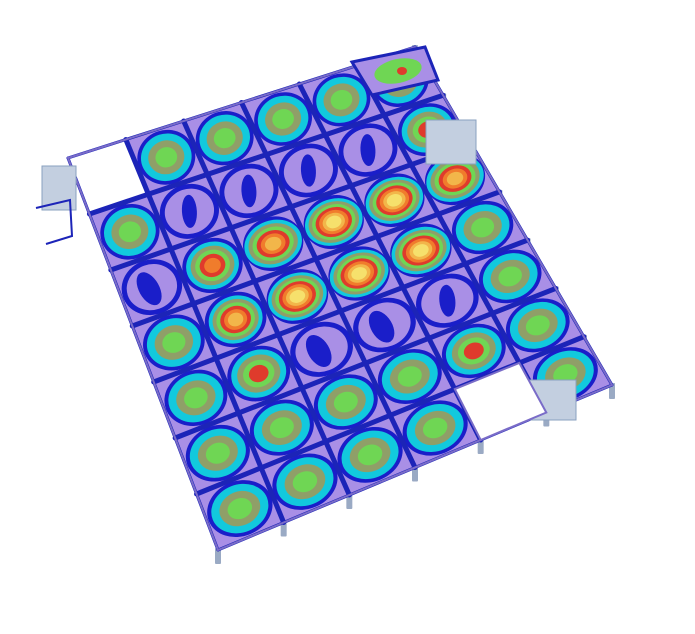 The width and height of the screenshot is (695, 634). Describe the element at coordinates (500, 401) in the screenshot. I see `opening` at that location.